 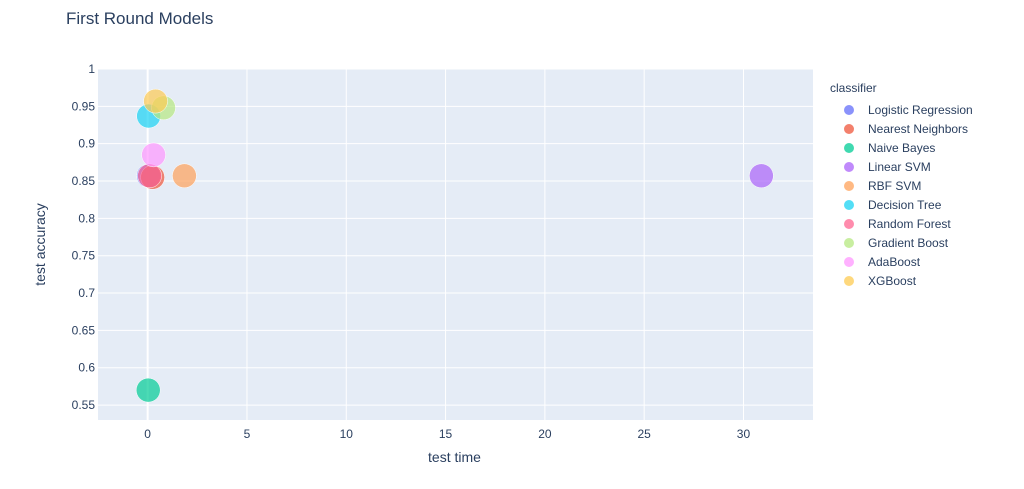 I want to click on legend-label: Random Forest, so click(x=909, y=223).